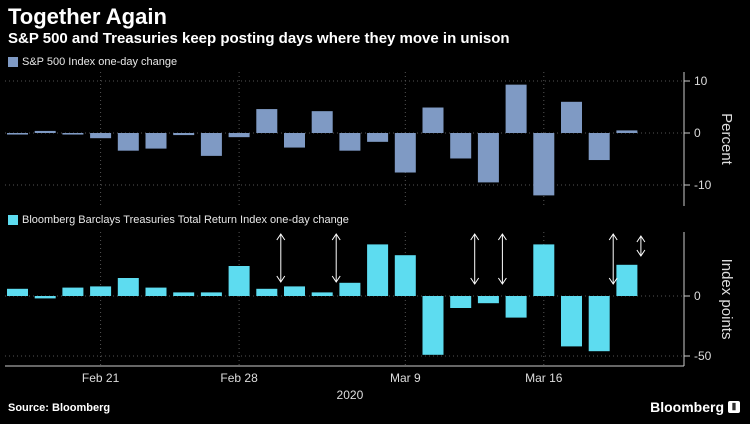 The height and width of the screenshot is (424, 750). What do you see at coordinates (703, 185) in the screenshot?
I see `y-tick-label: -10` at bounding box center [703, 185].